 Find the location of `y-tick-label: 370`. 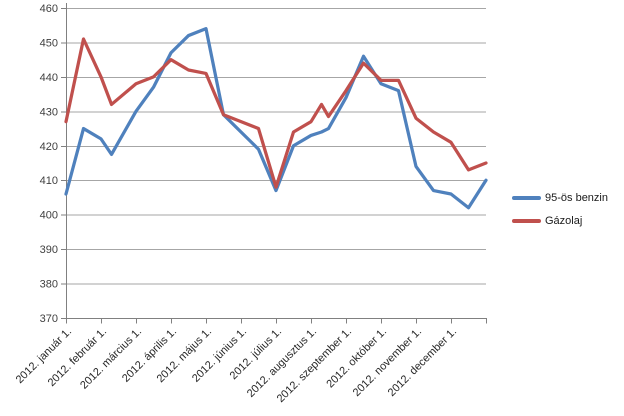

y-tick-label: 370 is located at coordinates (49, 319).